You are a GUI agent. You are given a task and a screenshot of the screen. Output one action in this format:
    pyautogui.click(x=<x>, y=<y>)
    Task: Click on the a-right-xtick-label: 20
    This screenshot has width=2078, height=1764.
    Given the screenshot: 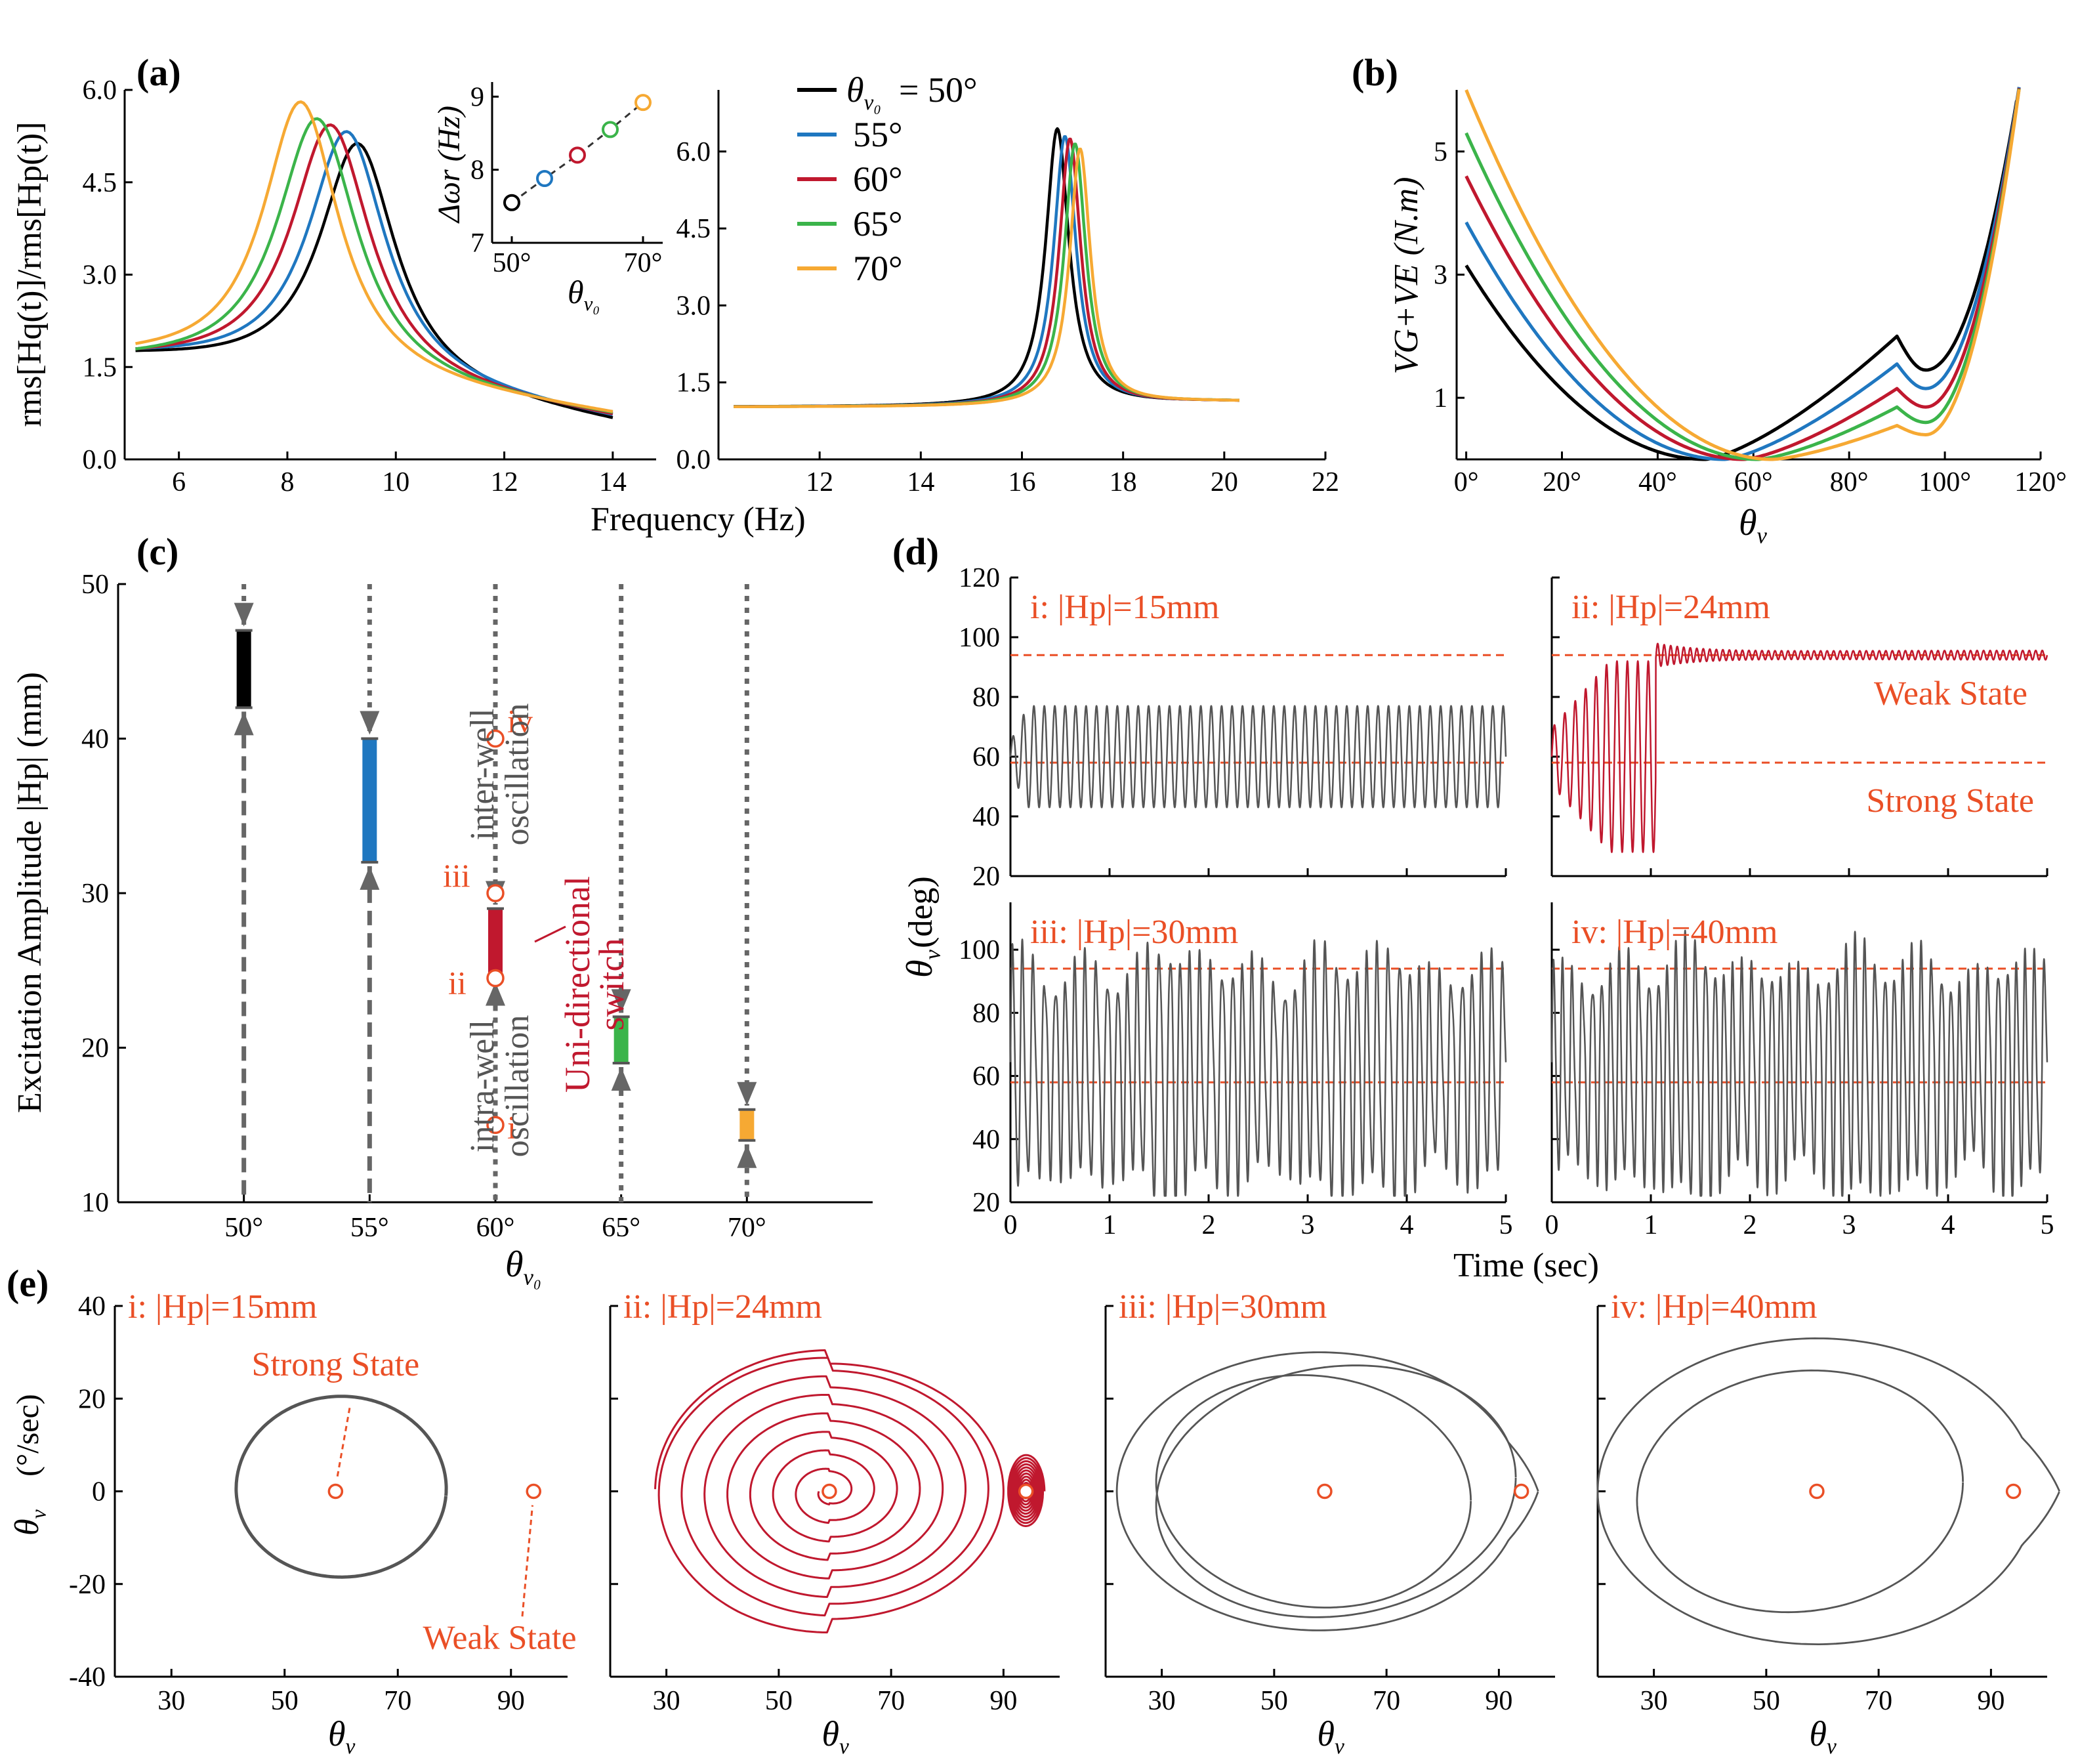 What is the action you would take?
    pyautogui.click(x=1224, y=482)
    